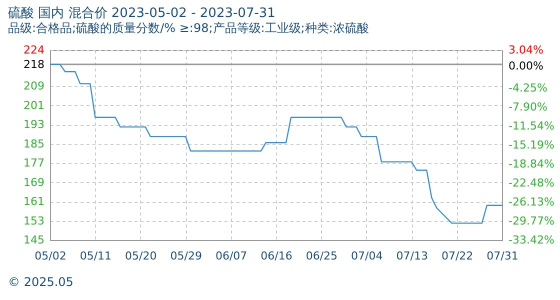  I want to click on y2-tick-label: 3.04%, so click(526, 50).